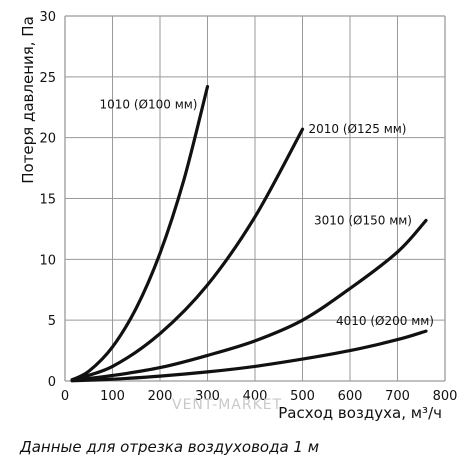 The height and width of the screenshot is (474, 474). I want to click on x-tick-label-0: 0, so click(65, 396).